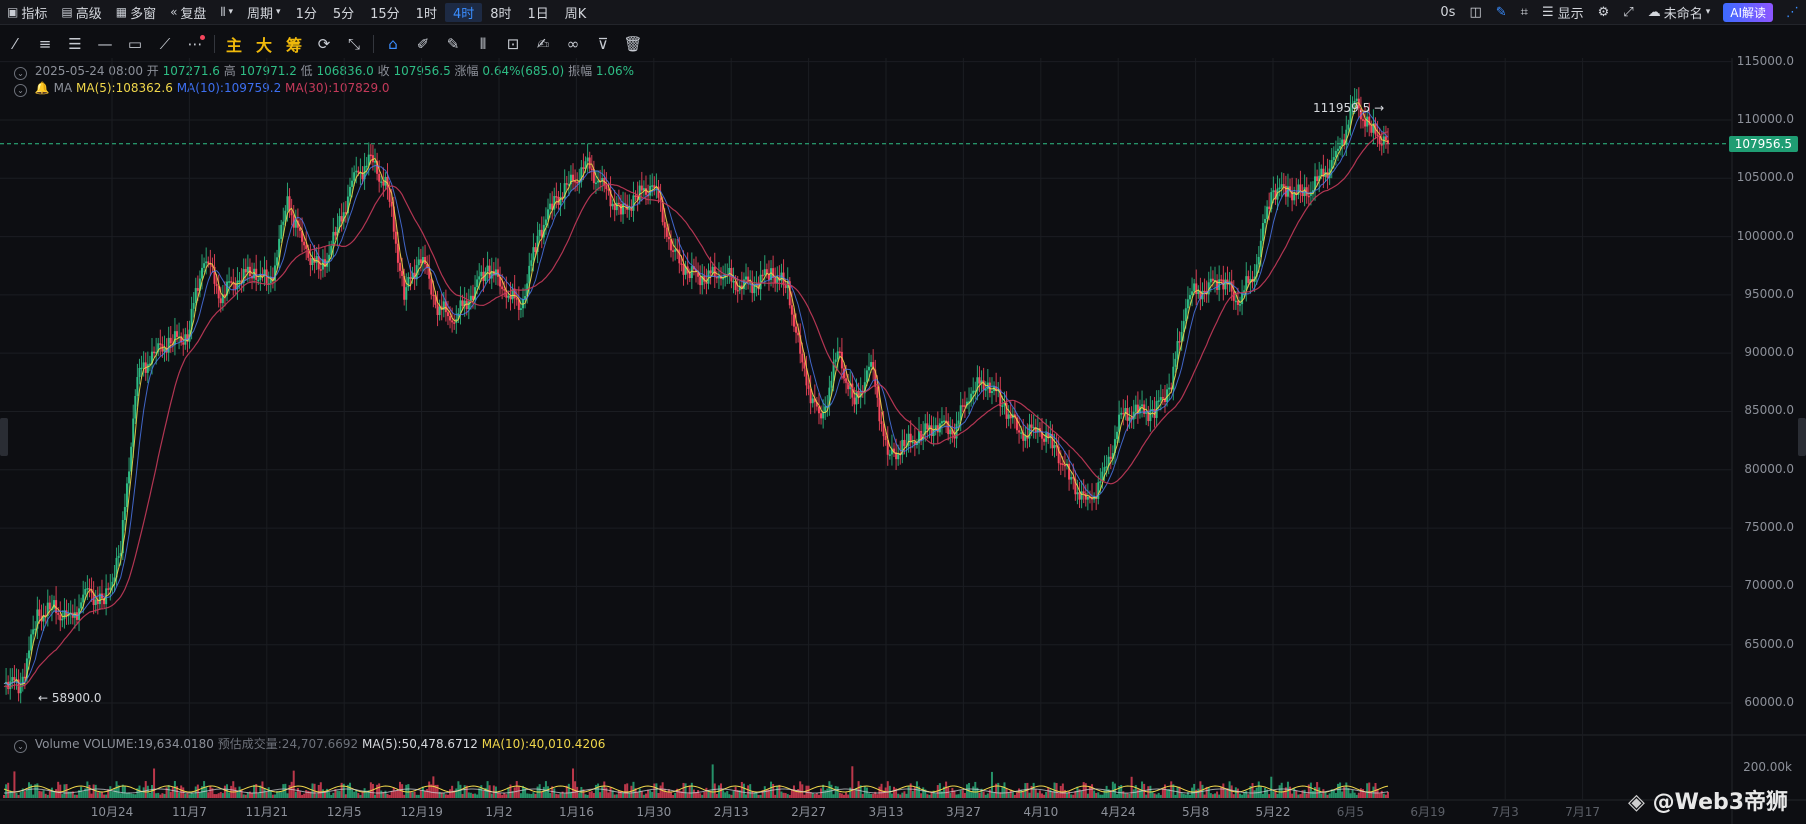  I want to click on trend-line-icon: ⁄, so click(15, 44).